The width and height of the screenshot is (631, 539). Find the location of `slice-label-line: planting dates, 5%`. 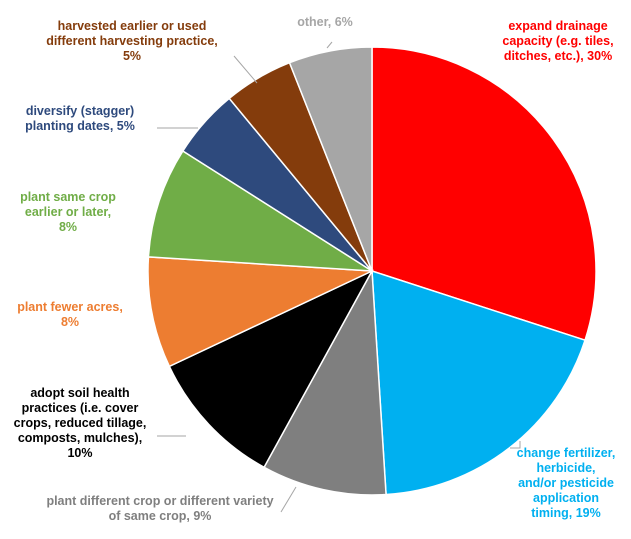

slice-label-line: planting dates, 5% is located at coordinates (80, 126).